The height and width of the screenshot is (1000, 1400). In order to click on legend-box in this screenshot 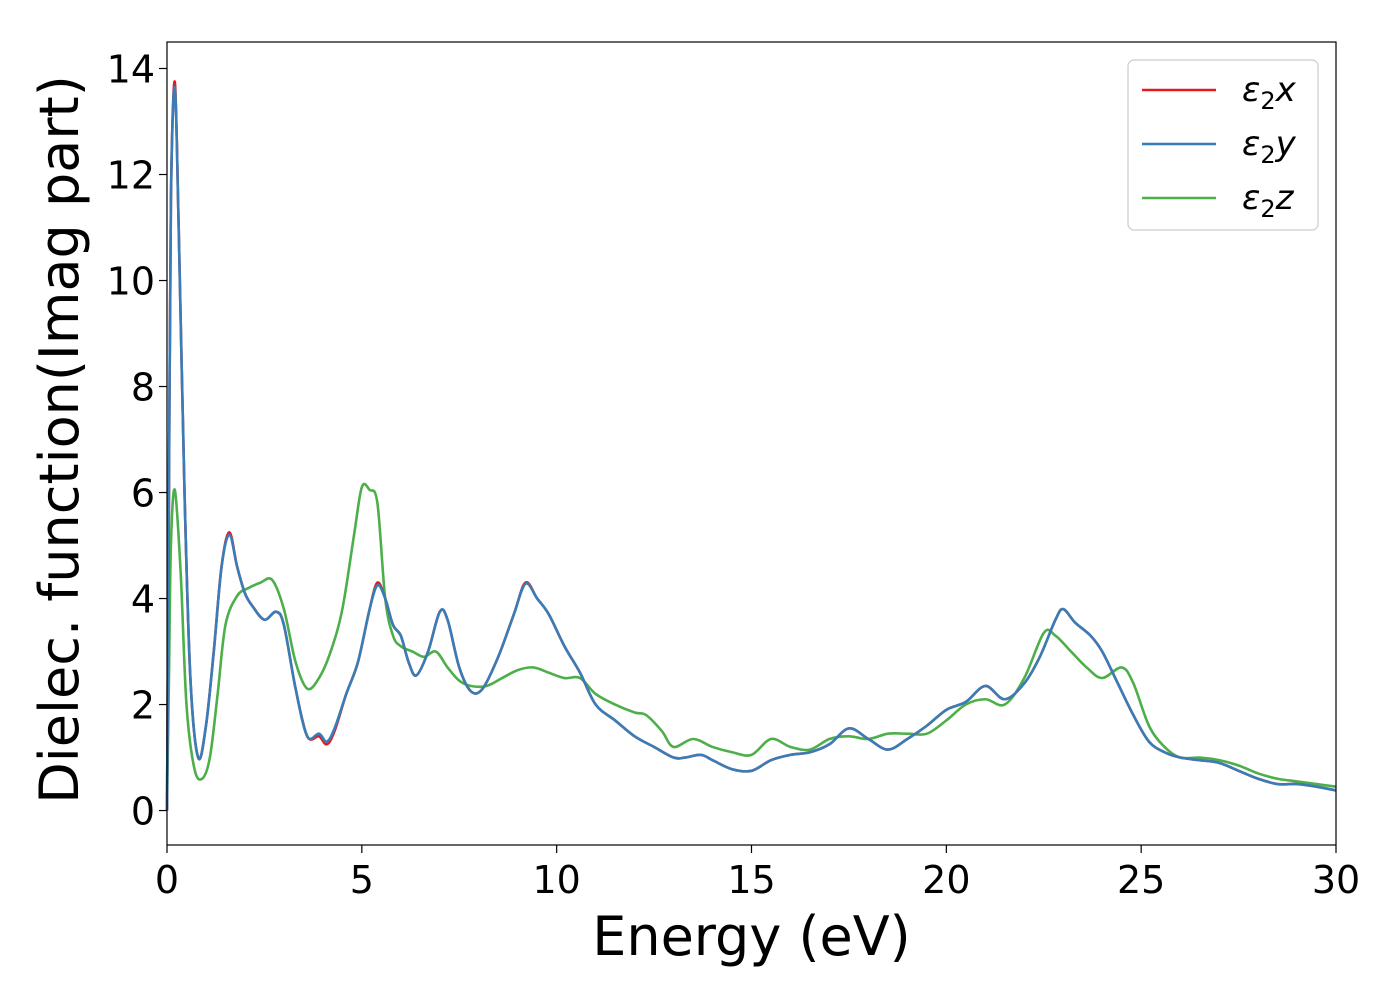, I will do `click(1223, 145)`.